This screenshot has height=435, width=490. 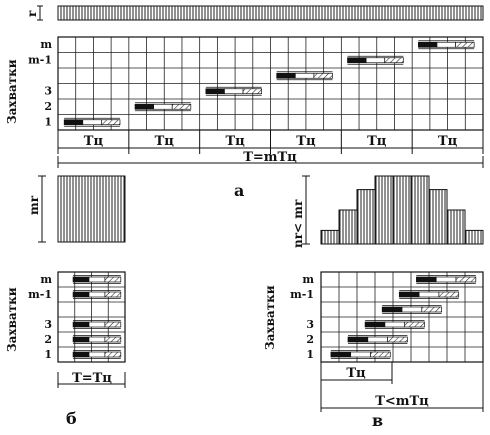 What do you see at coordinates (298, 223) in the screenshot?
I see `panel-c-resource-label: nr< mr` at bounding box center [298, 223].